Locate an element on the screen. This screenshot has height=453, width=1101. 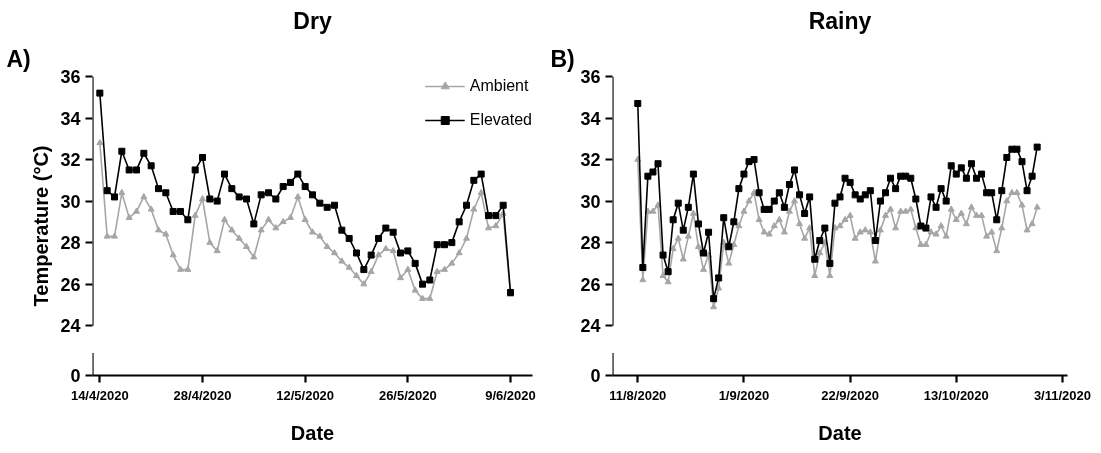
x-tick-label: 12/5/2020 is located at coordinates (305, 395).